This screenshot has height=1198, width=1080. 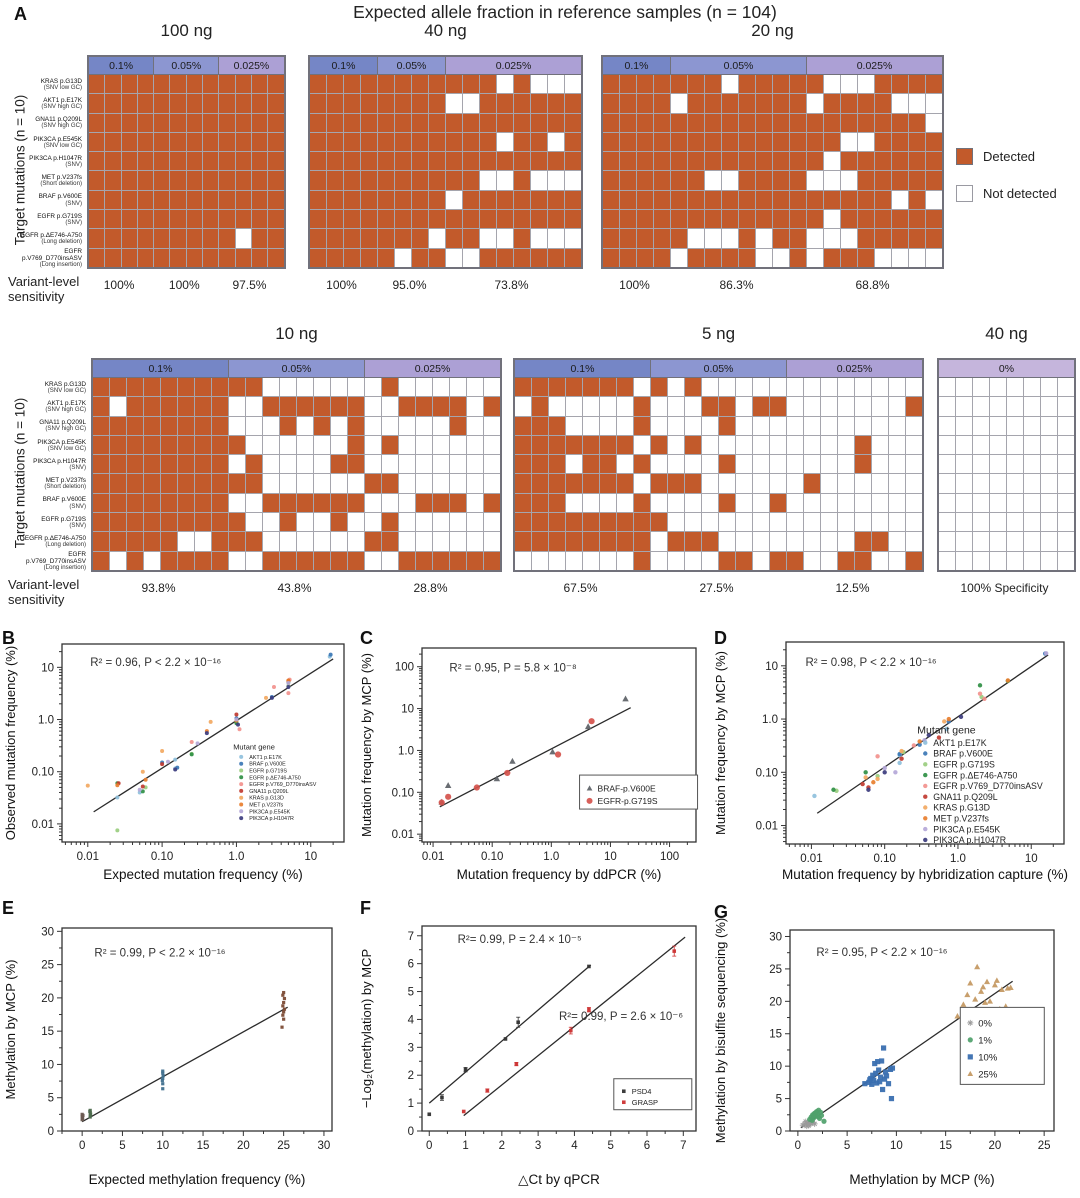 I want to click on svg-text:Expected methylation frequency: Expected methylation frequency (%), so click(x=197, y=1179).